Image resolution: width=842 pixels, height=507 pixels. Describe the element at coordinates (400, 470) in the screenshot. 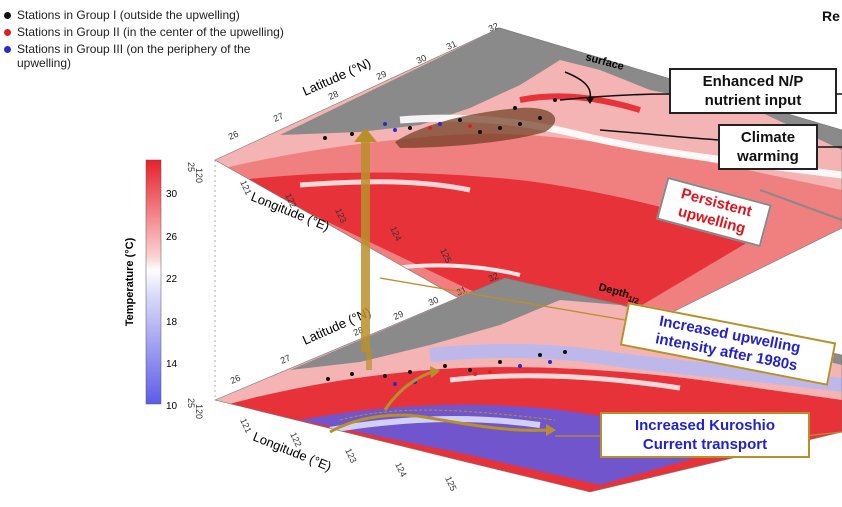

I see `svg-text: 124` at that location.